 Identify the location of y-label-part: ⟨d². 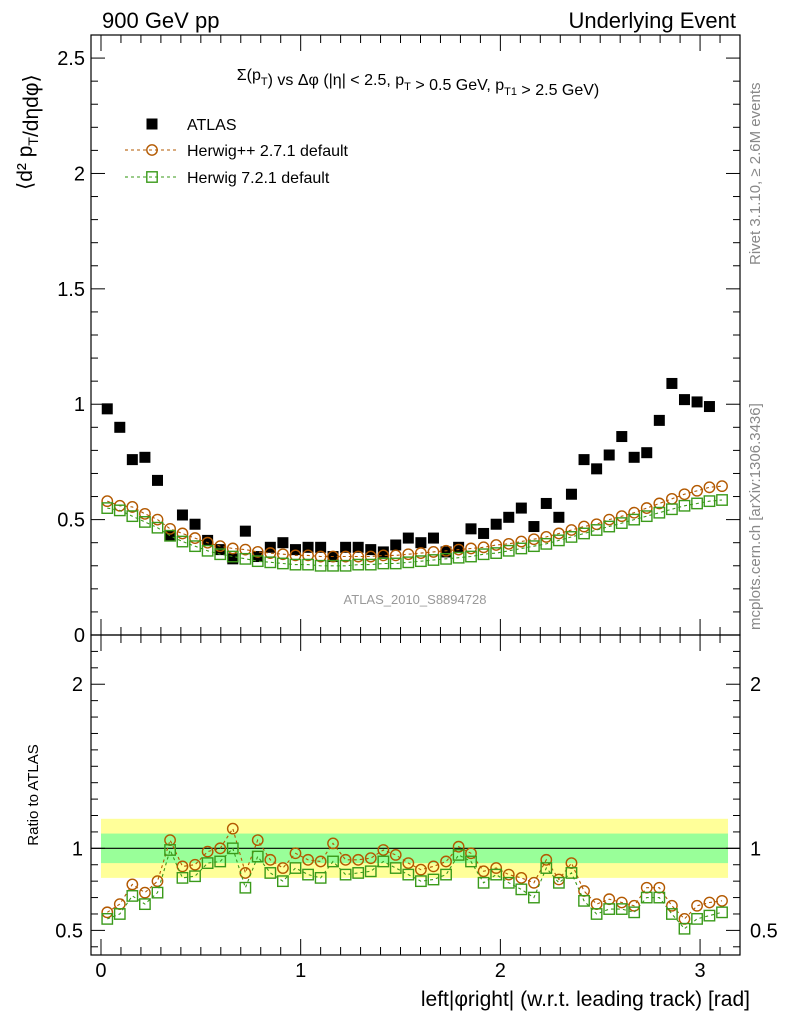
(25, 173).